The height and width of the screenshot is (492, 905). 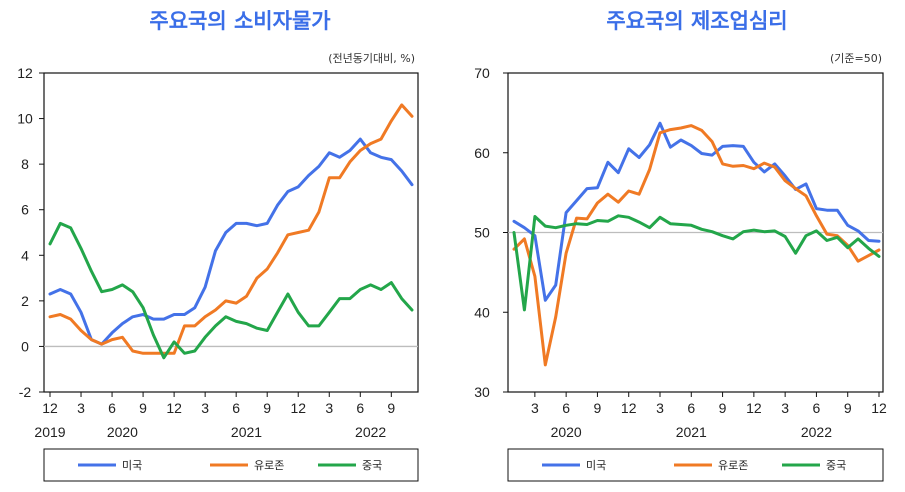 I want to click on cpi-chart-title: 주요국의 소비자물가, so click(x=240, y=21).